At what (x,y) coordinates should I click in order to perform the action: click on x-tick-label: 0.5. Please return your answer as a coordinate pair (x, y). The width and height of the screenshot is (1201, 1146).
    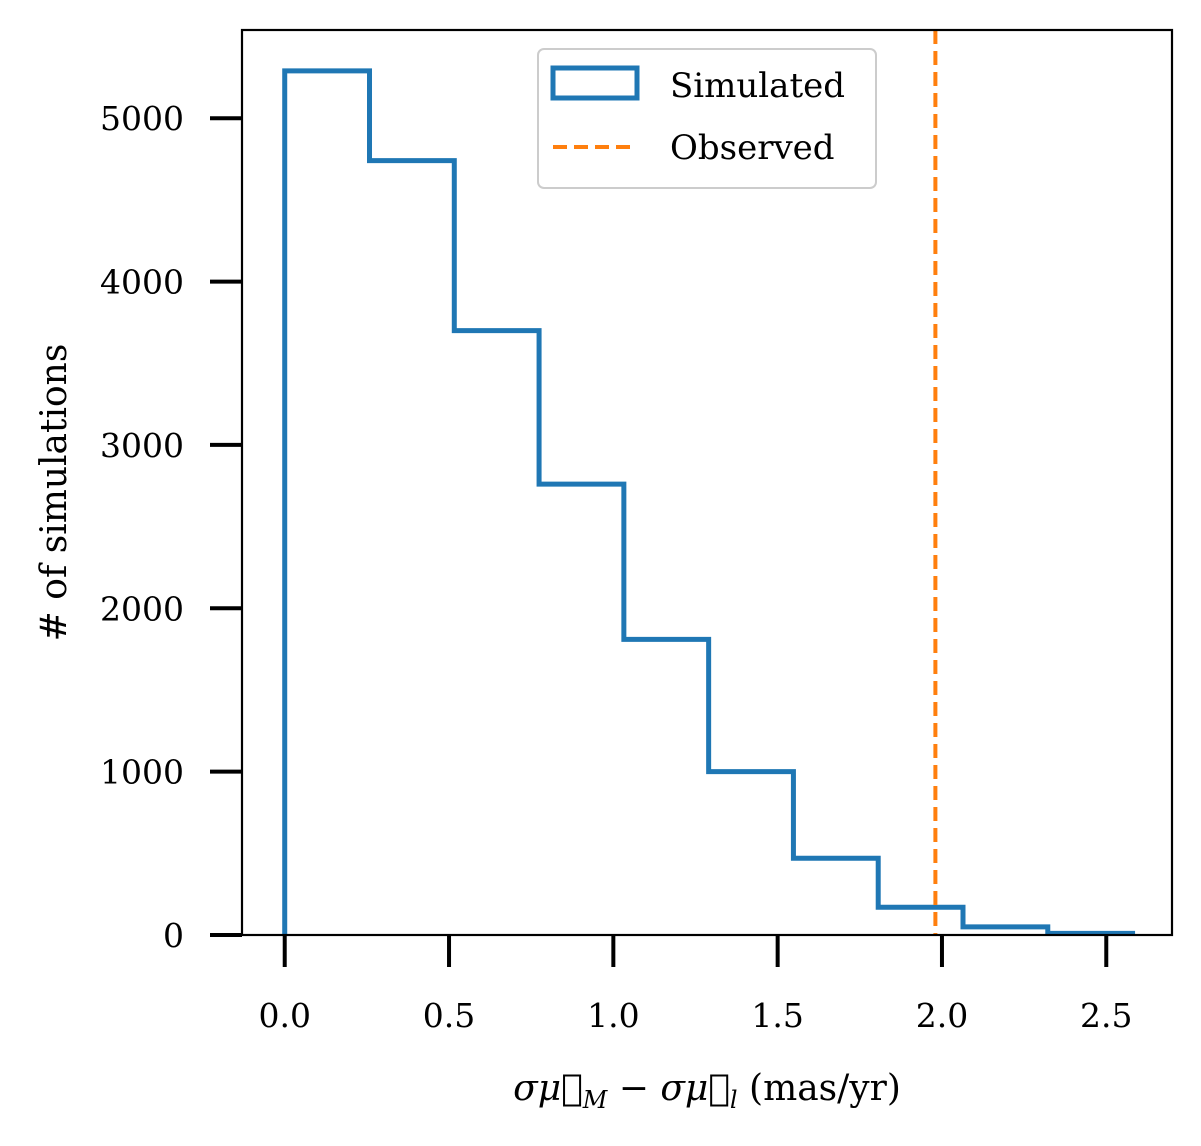
    Looking at the image, I should click on (449, 1015).